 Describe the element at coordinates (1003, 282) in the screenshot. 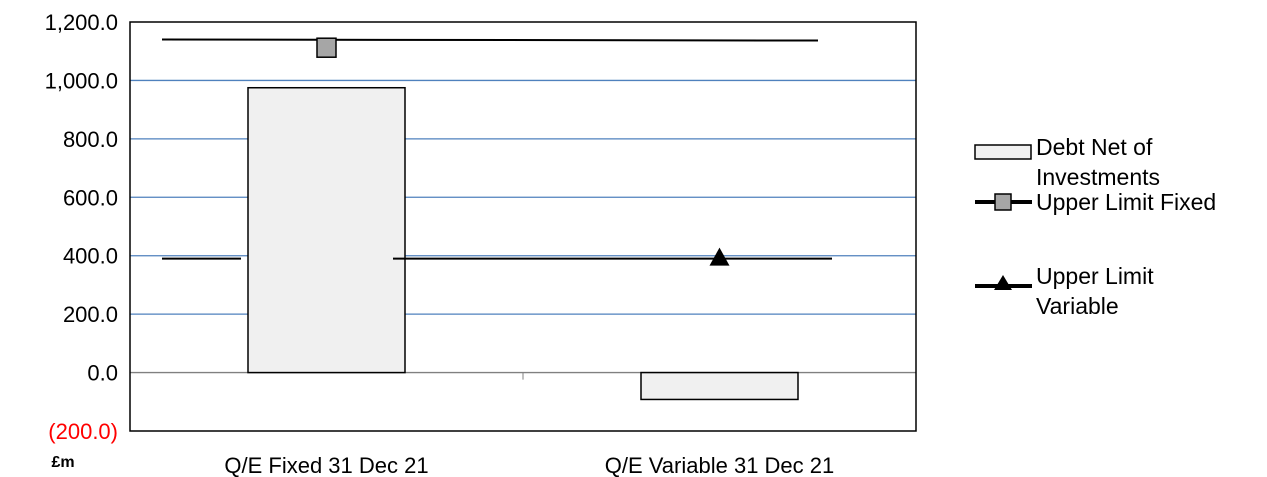

I see `legend-symbol-triangle-marker` at that location.